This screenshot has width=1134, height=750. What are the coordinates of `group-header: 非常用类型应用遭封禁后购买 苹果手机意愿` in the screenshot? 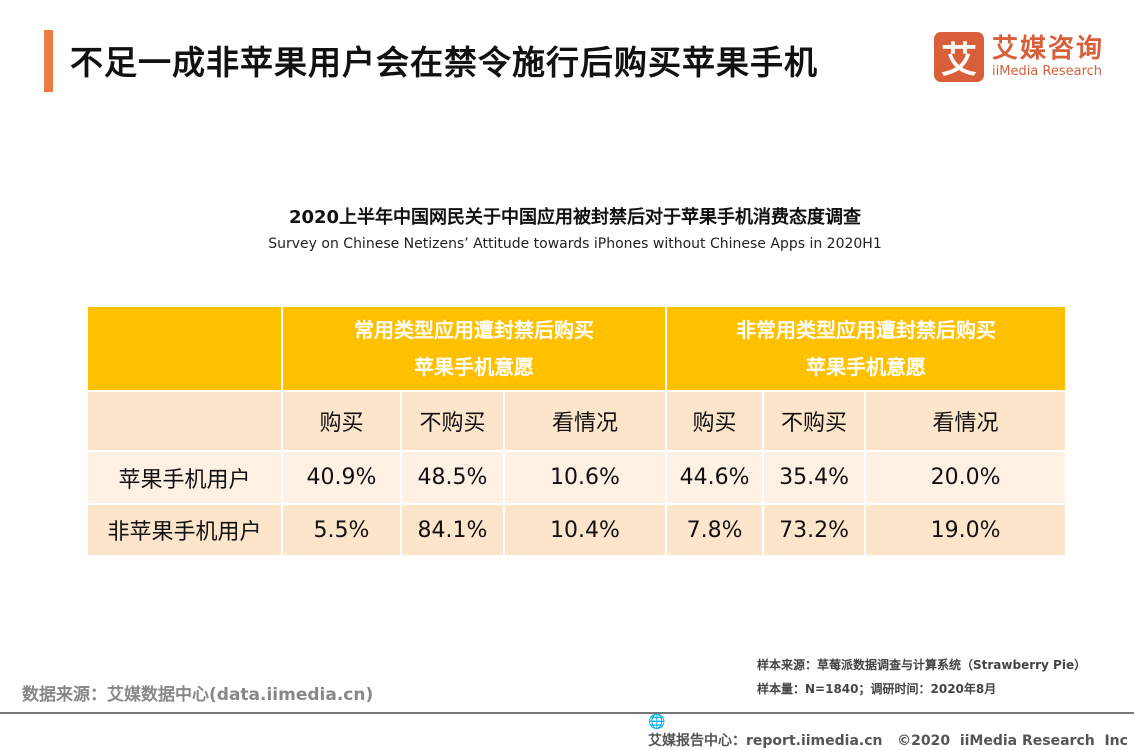 It's located at (866, 348).